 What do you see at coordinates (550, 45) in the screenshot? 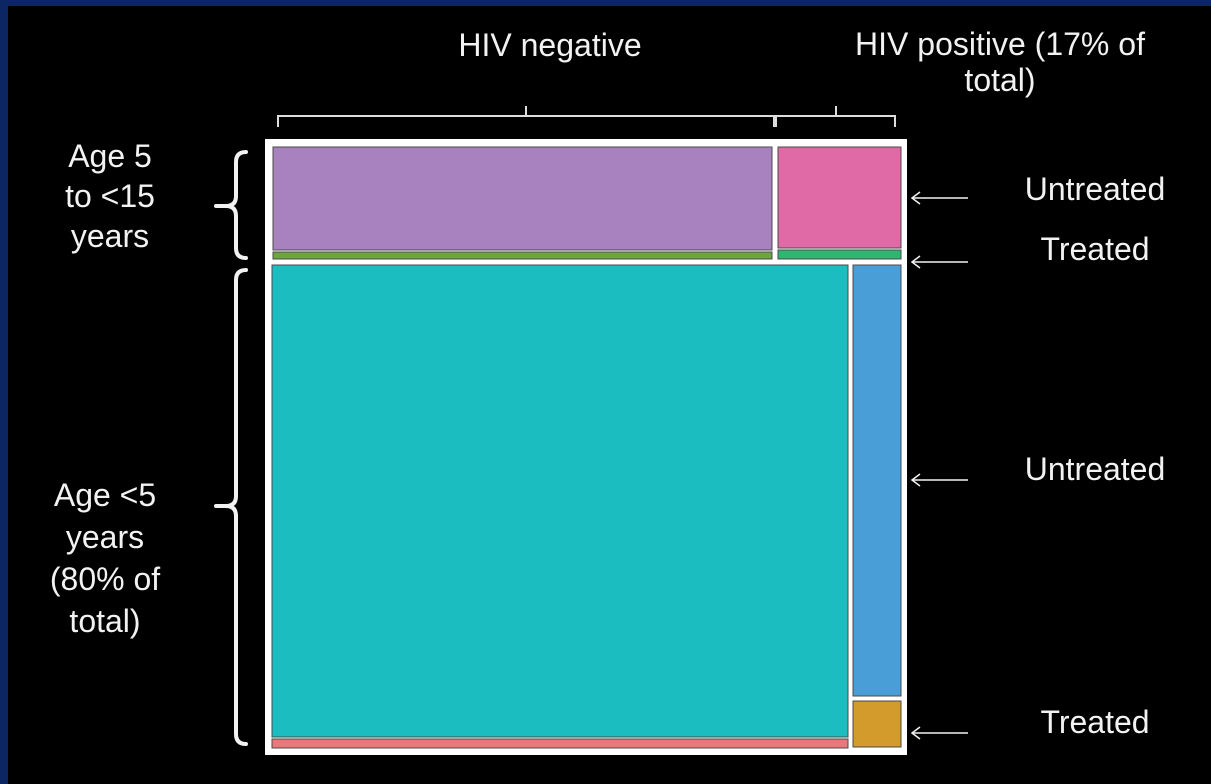
I see `label-hiv-negative: HIV negative` at bounding box center [550, 45].